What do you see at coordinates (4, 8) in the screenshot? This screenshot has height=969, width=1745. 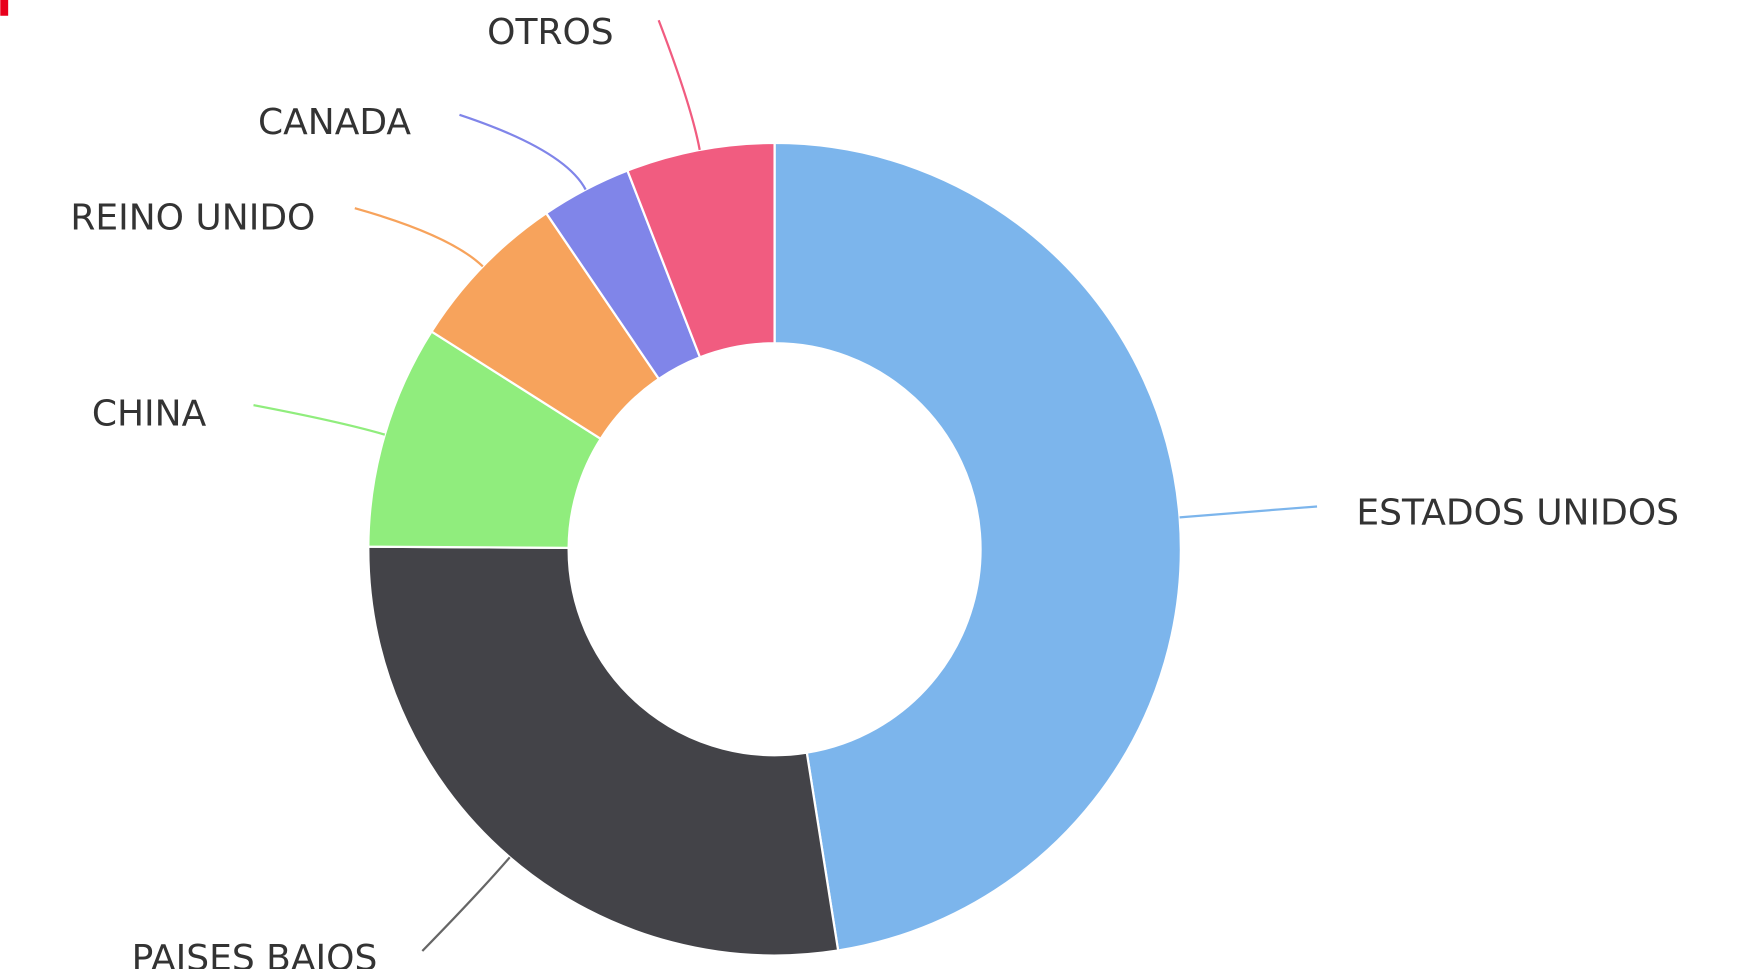 I see `corner-mark` at bounding box center [4, 8].